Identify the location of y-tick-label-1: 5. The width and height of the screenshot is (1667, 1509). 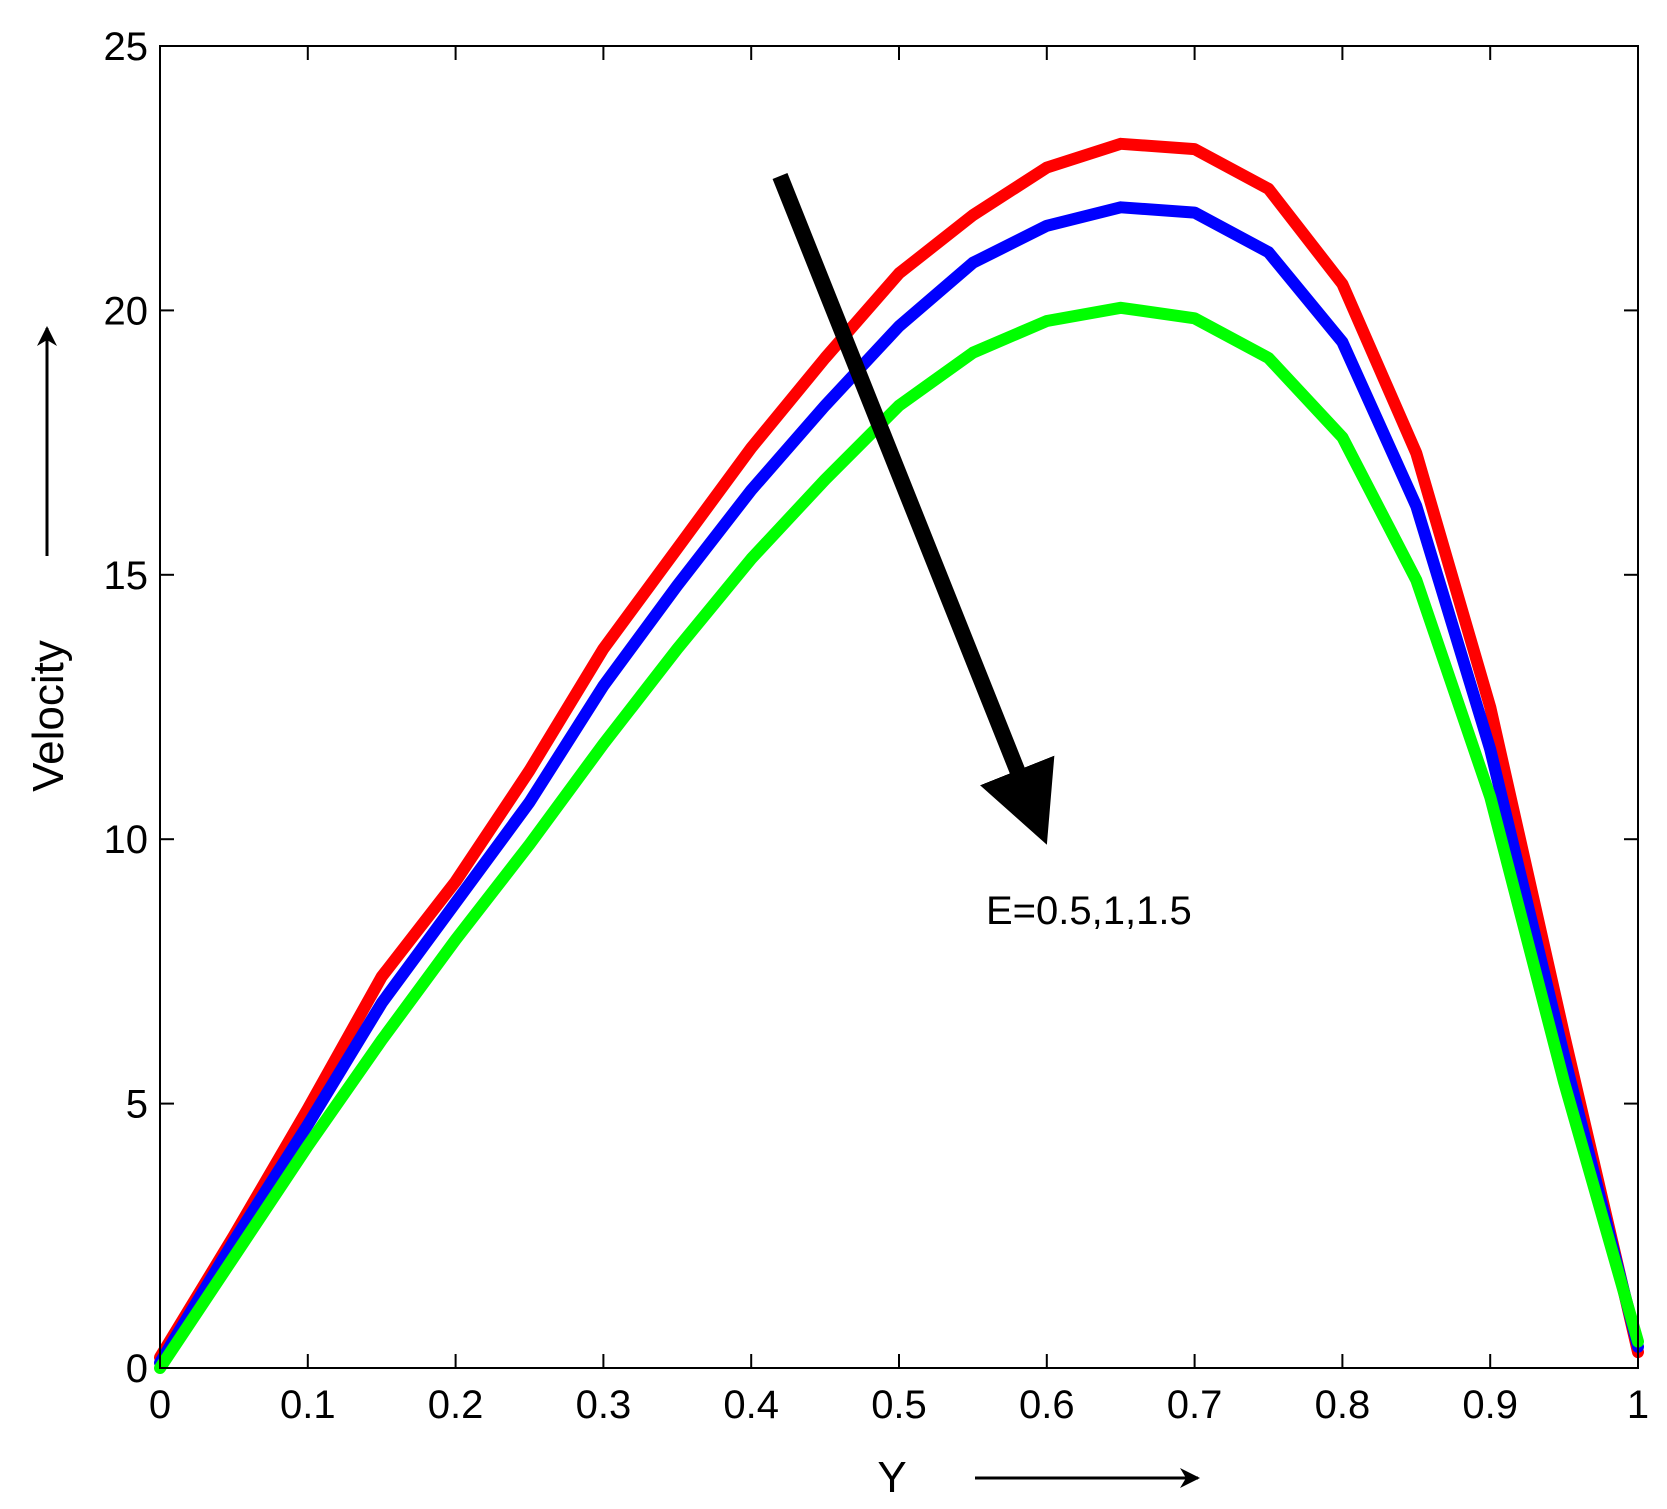
(137, 1105).